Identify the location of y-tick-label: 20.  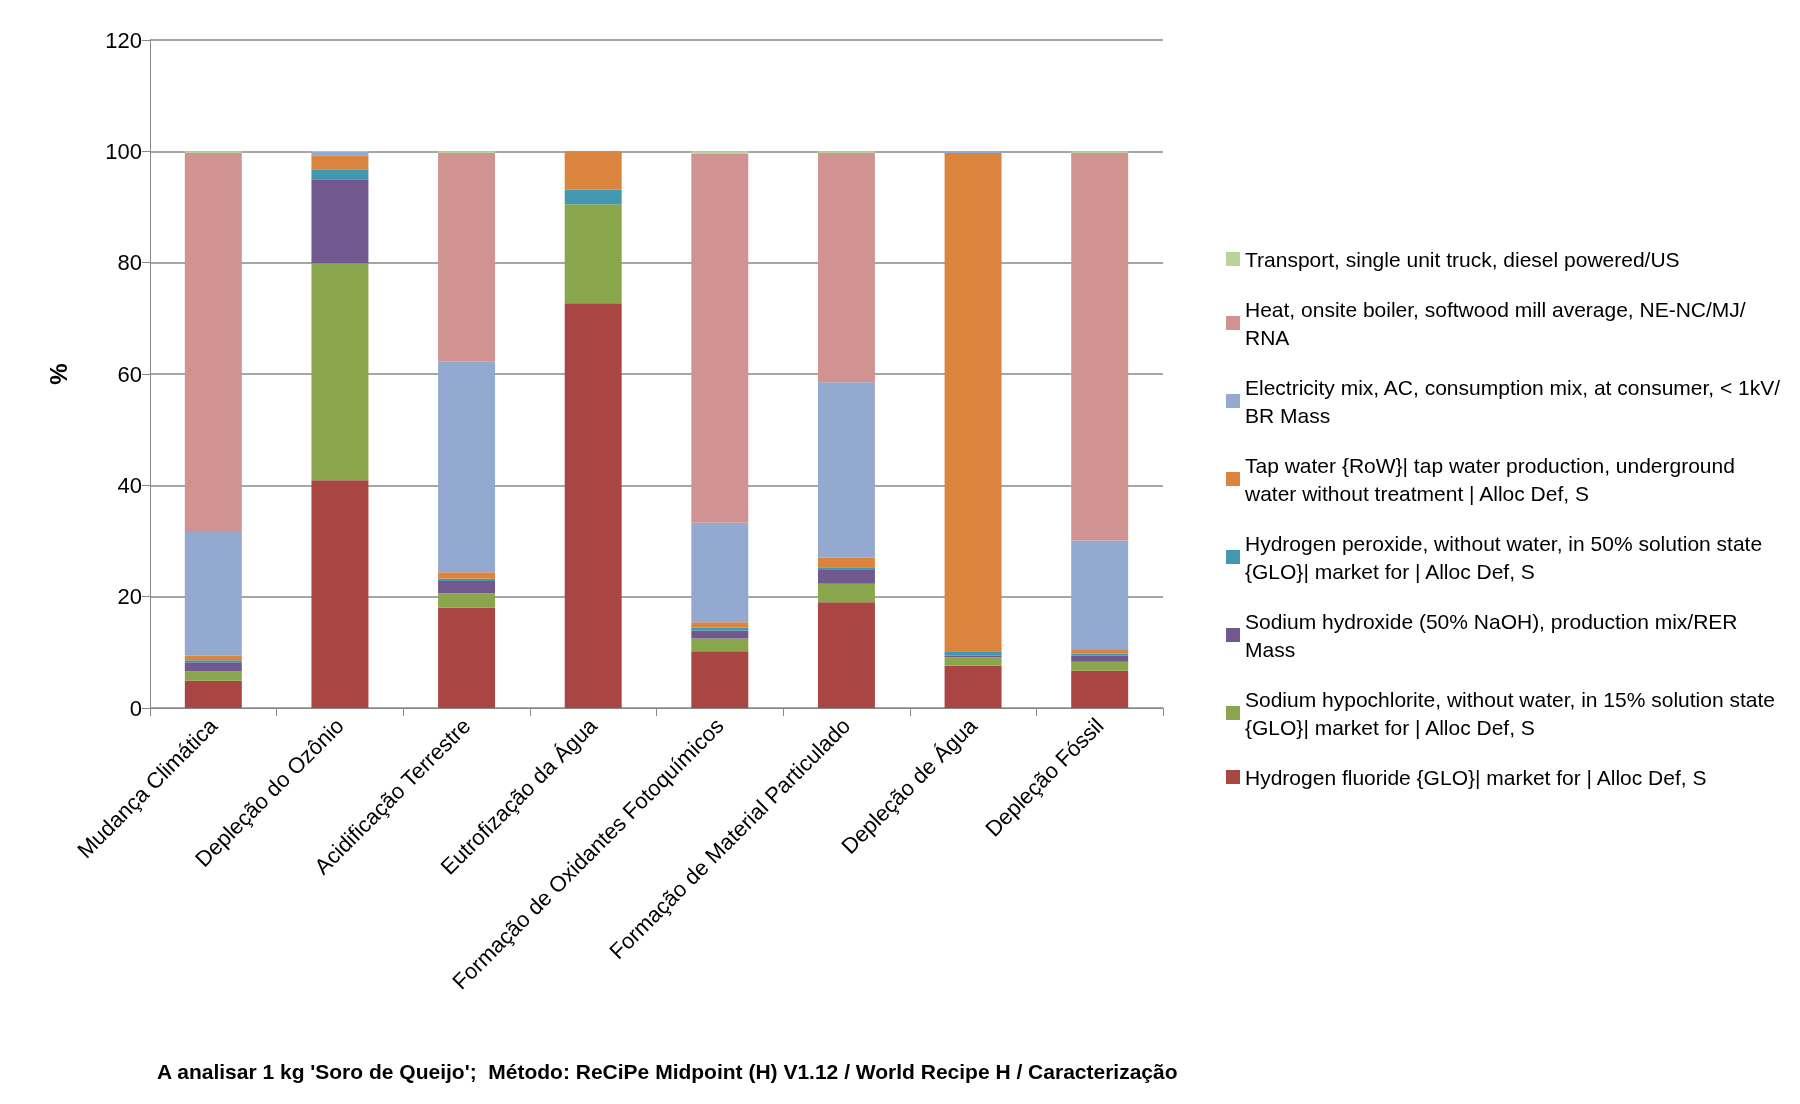
(129, 597).